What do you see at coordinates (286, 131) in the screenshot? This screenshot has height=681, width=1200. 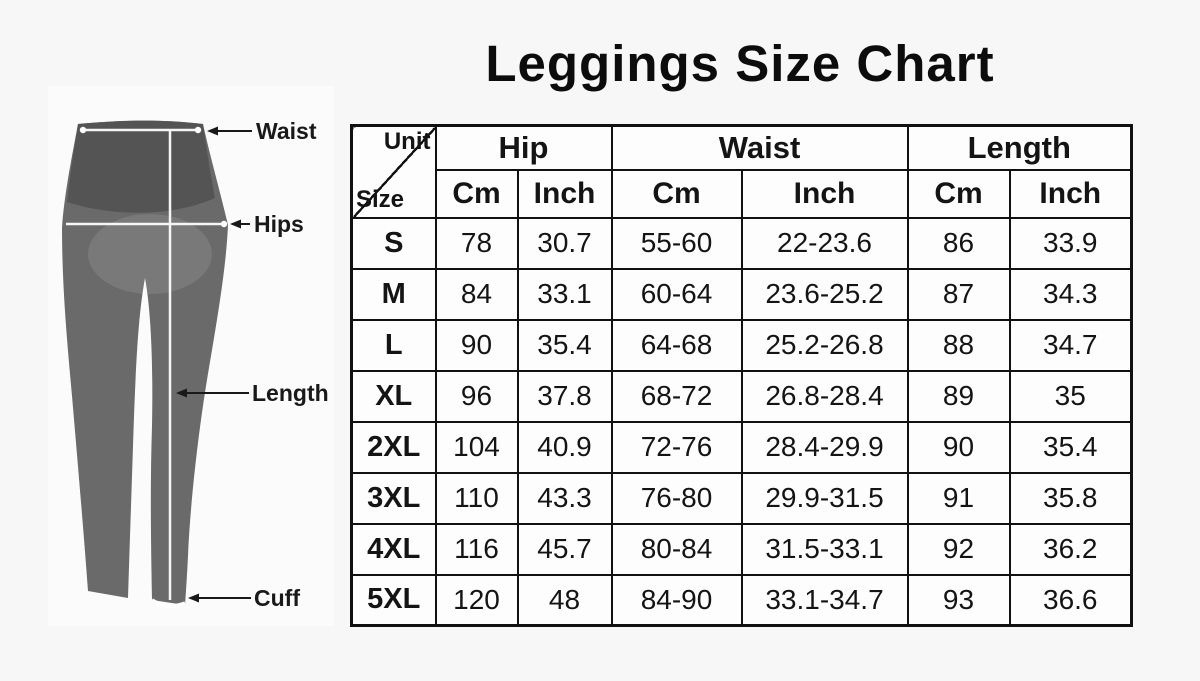 I see `figure-label-waist: Waist` at bounding box center [286, 131].